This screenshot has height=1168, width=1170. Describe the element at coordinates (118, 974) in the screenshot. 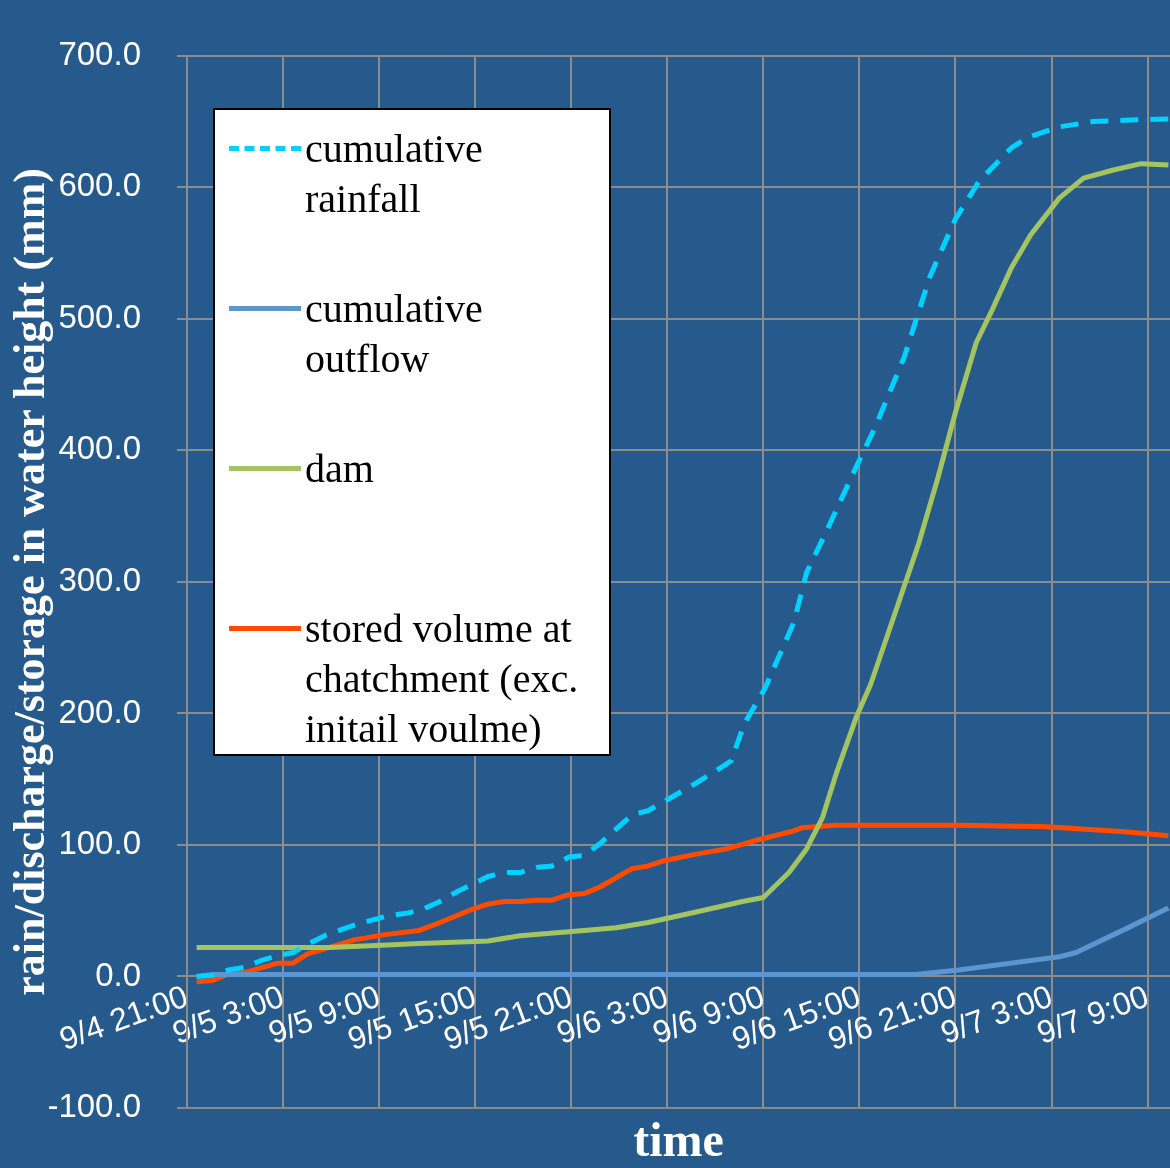

I see `y-tick-label: 0.0` at that location.